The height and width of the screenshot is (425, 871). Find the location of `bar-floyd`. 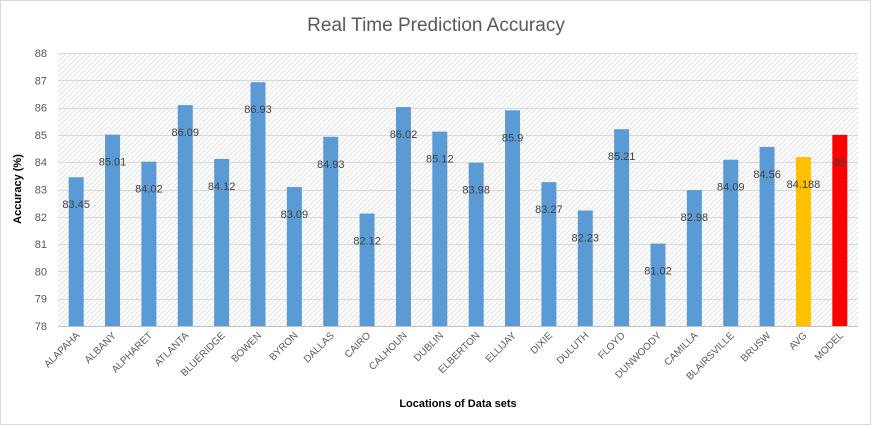

bar-floyd is located at coordinates (622, 227).